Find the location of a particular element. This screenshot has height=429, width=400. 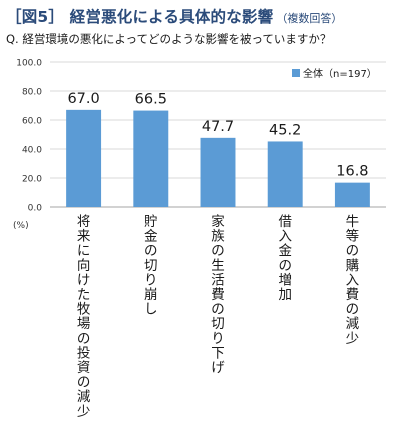

legend-swatch is located at coordinates (296, 73).